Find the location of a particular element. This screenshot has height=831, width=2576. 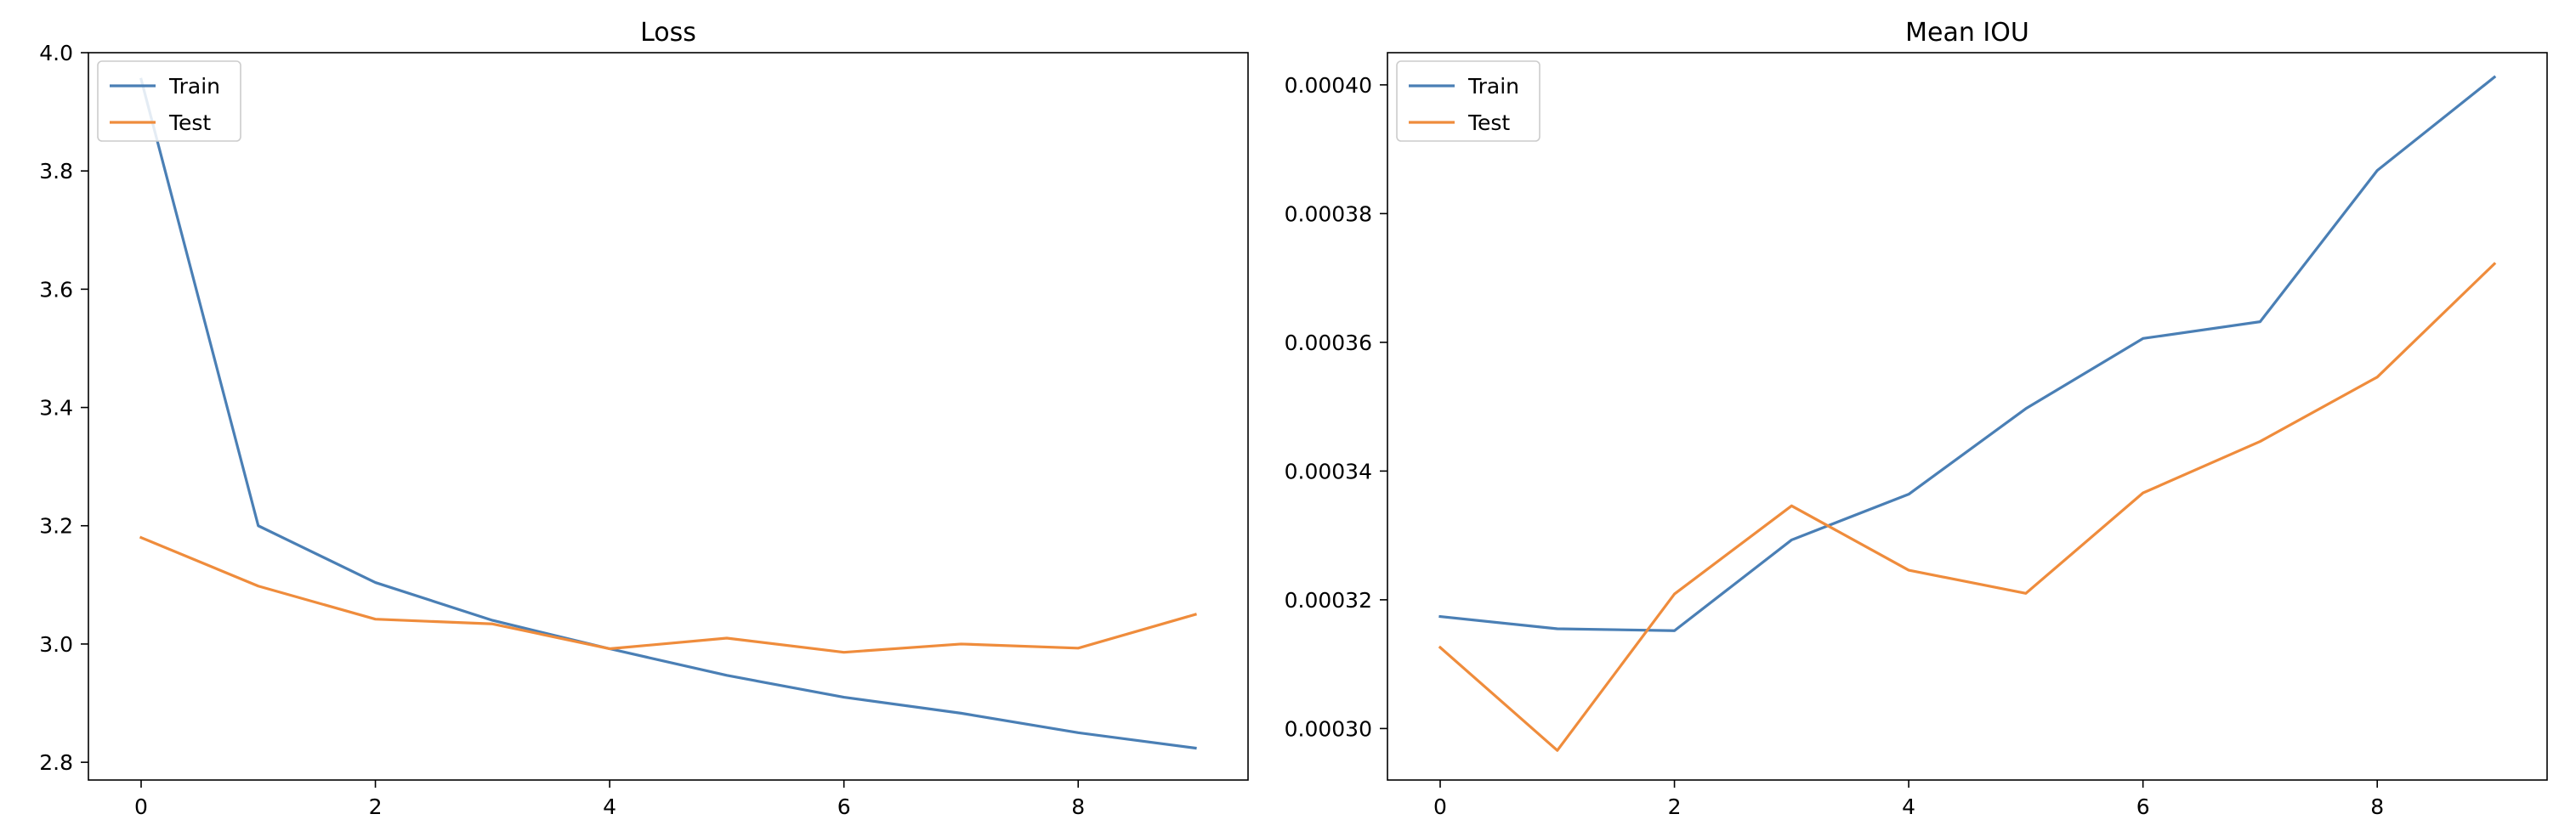

y-tick-label: 3.8 is located at coordinates (56, 171).